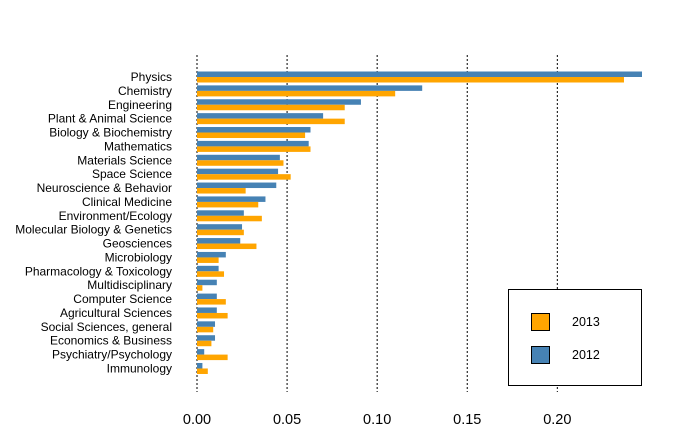 Image resolution: width=700 pixels, height=445 pixels. What do you see at coordinates (251, 135) in the screenshot?
I see `bar-2013-biology-biochemistry` at bounding box center [251, 135].